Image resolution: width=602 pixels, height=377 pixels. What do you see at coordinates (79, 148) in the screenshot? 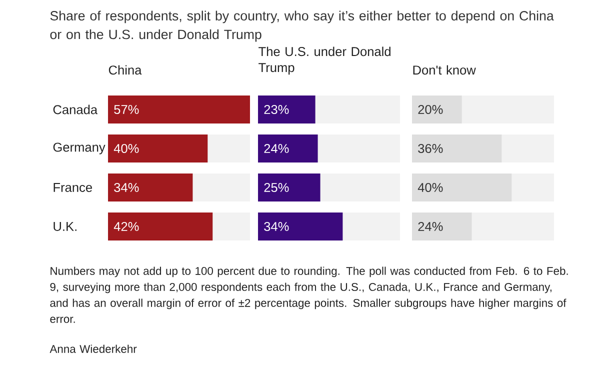
I see `y-tick-label: Germany` at bounding box center [79, 148].